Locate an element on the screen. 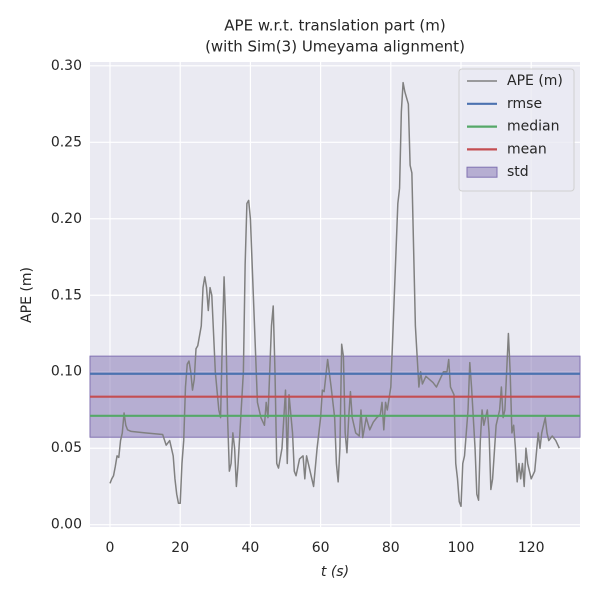 The width and height of the screenshot is (600, 600). x-tick-label: 20 is located at coordinates (180, 548).